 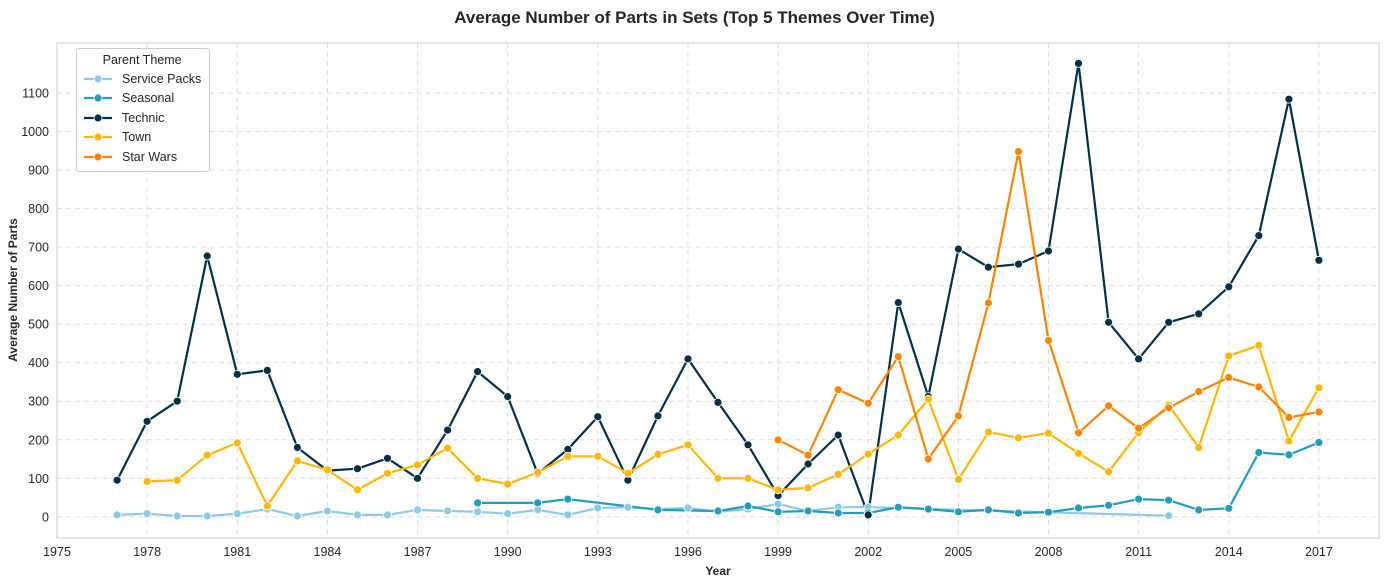 What do you see at coordinates (137, 137) in the screenshot?
I see `legend-label: Town` at bounding box center [137, 137].